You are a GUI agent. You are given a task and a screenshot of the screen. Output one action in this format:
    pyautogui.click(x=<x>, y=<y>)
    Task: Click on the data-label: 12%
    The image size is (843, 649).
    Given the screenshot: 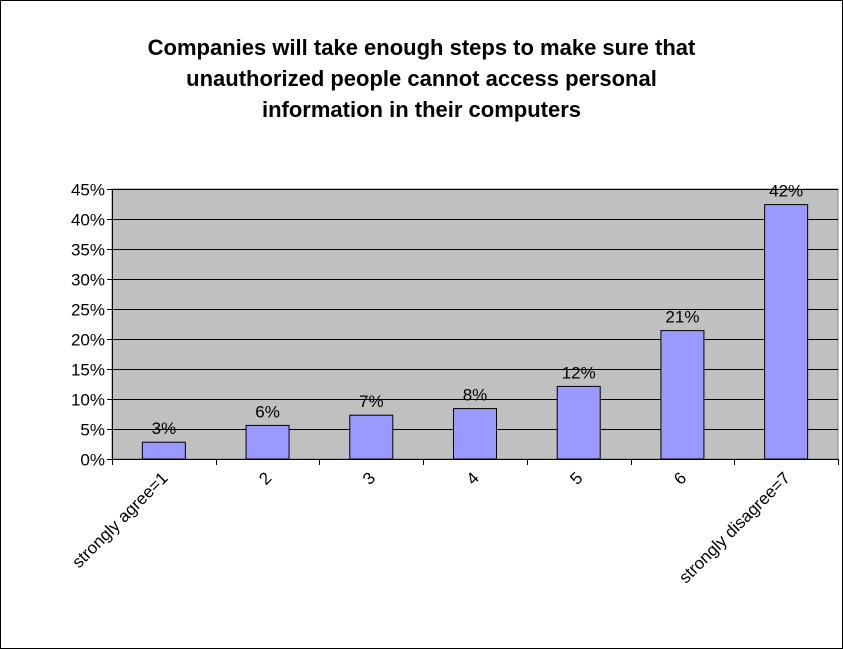 What is the action you would take?
    pyautogui.click(x=579, y=372)
    